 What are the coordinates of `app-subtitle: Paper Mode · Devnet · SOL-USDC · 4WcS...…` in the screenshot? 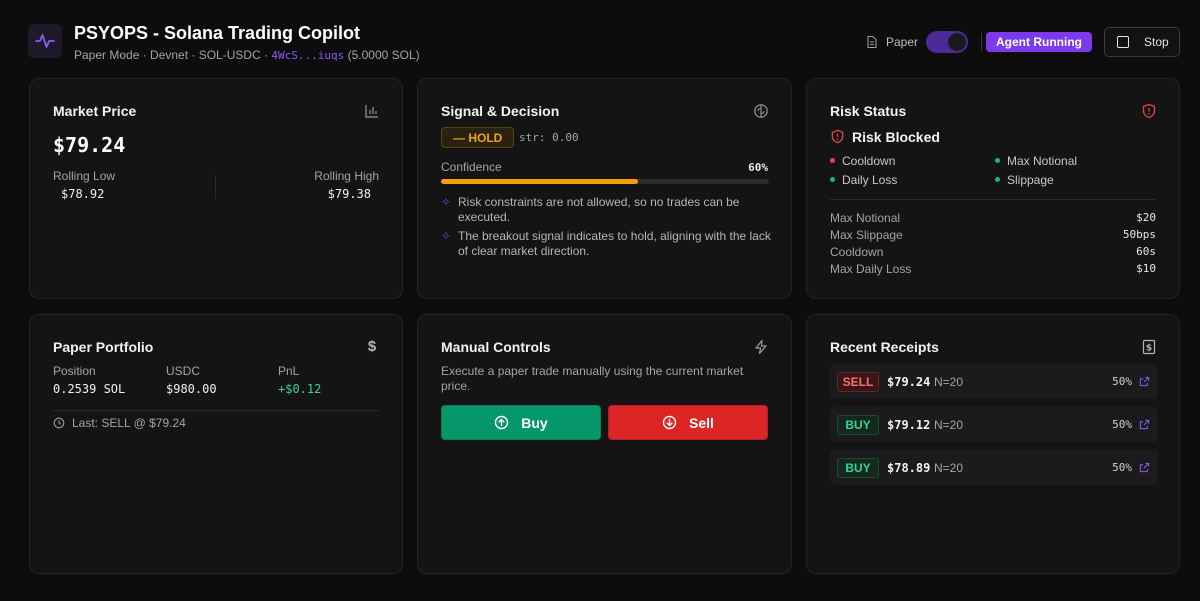 It's located at (247, 55).